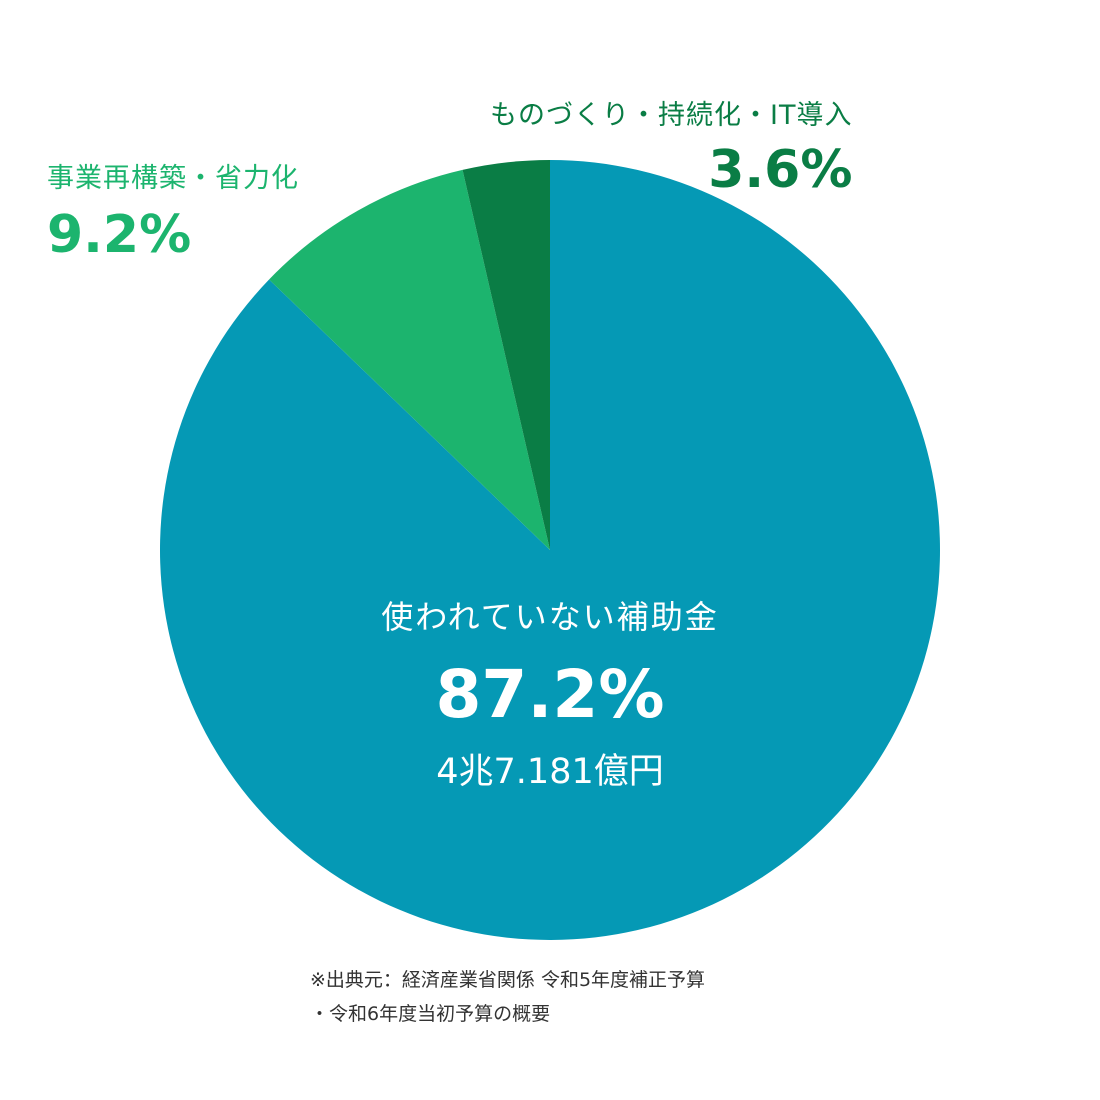  I want to click on slice-name-monozukuri: ものづくり・持続化・IT導入, so click(671, 115).